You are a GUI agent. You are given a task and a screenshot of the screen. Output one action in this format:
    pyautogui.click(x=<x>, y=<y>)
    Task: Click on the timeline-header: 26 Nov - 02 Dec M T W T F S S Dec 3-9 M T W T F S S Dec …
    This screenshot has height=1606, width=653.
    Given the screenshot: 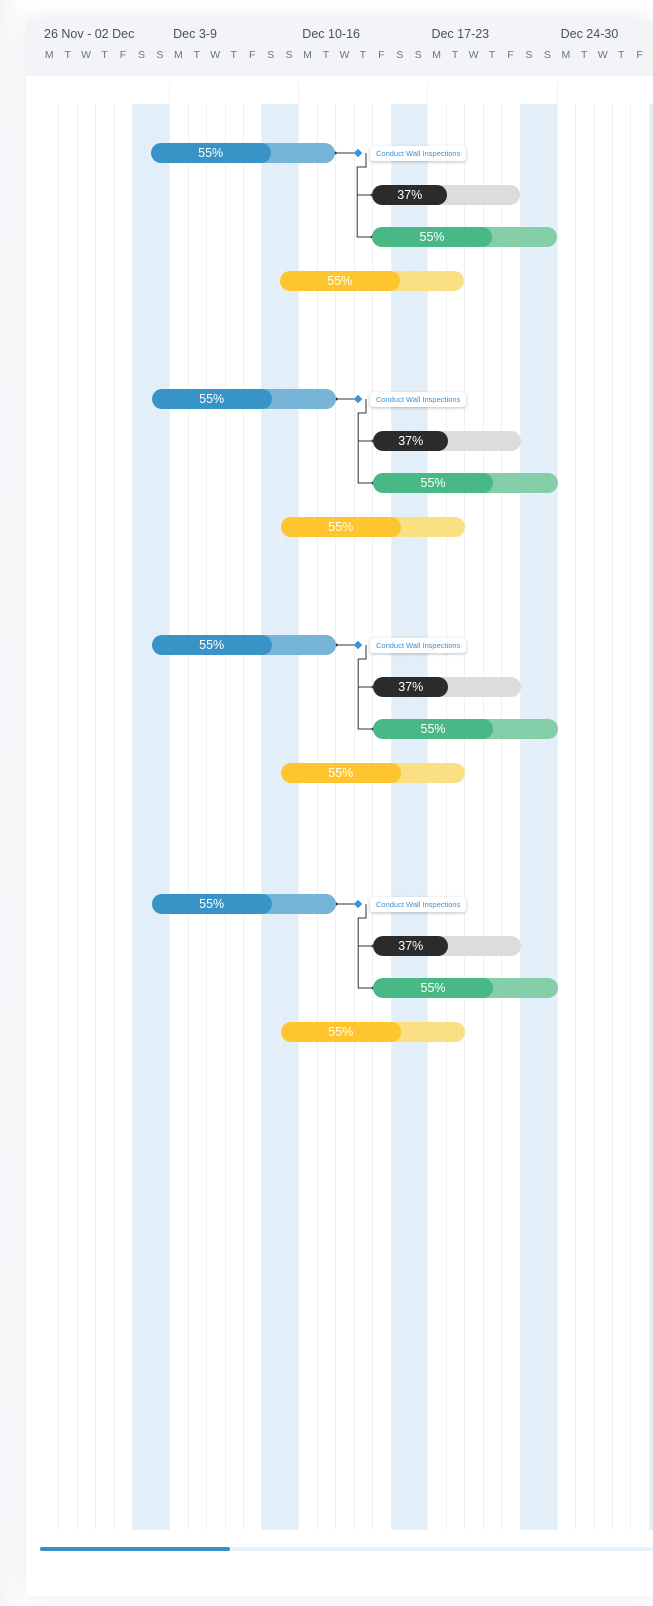 What is the action you would take?
    pyautogui.click(x=339, y=48)
    